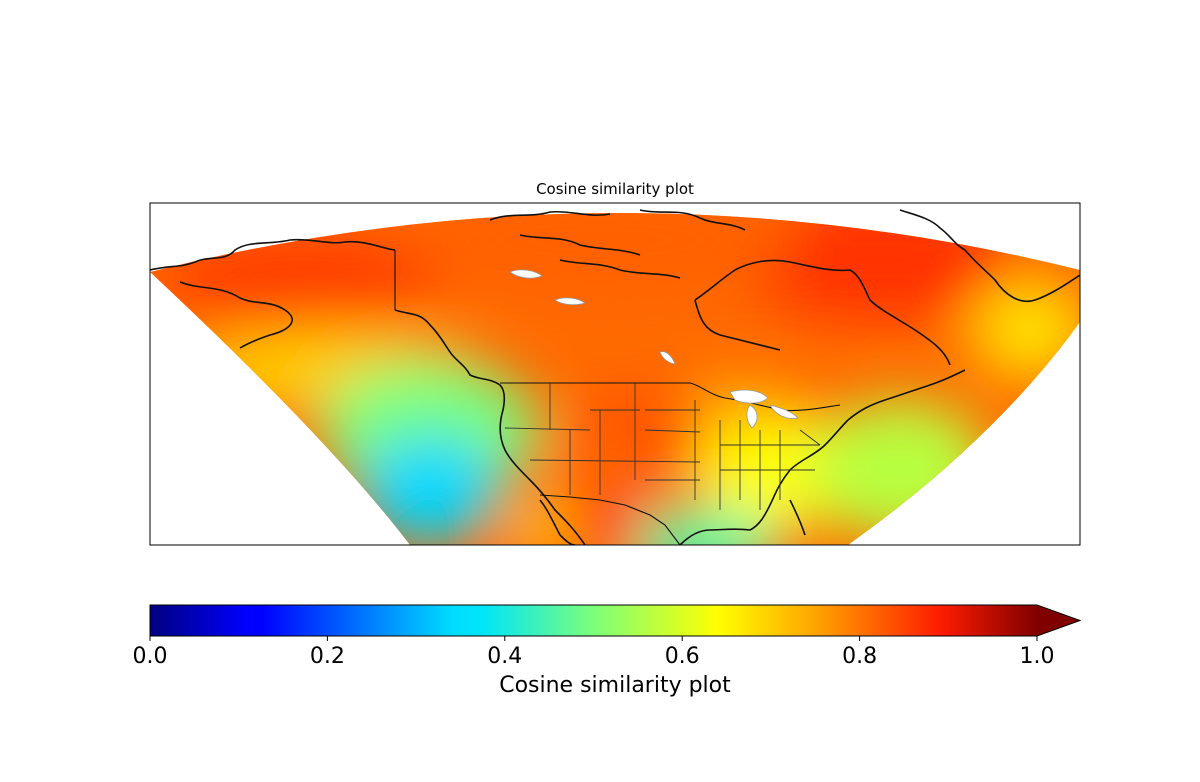 Image resolution: width=1200 pixels, height=782 pixels. What do you see at coordinates (327, 656) in the screenshot?
I see `colorbar-tick-label: 0.2` at bounding box center [327, 656].